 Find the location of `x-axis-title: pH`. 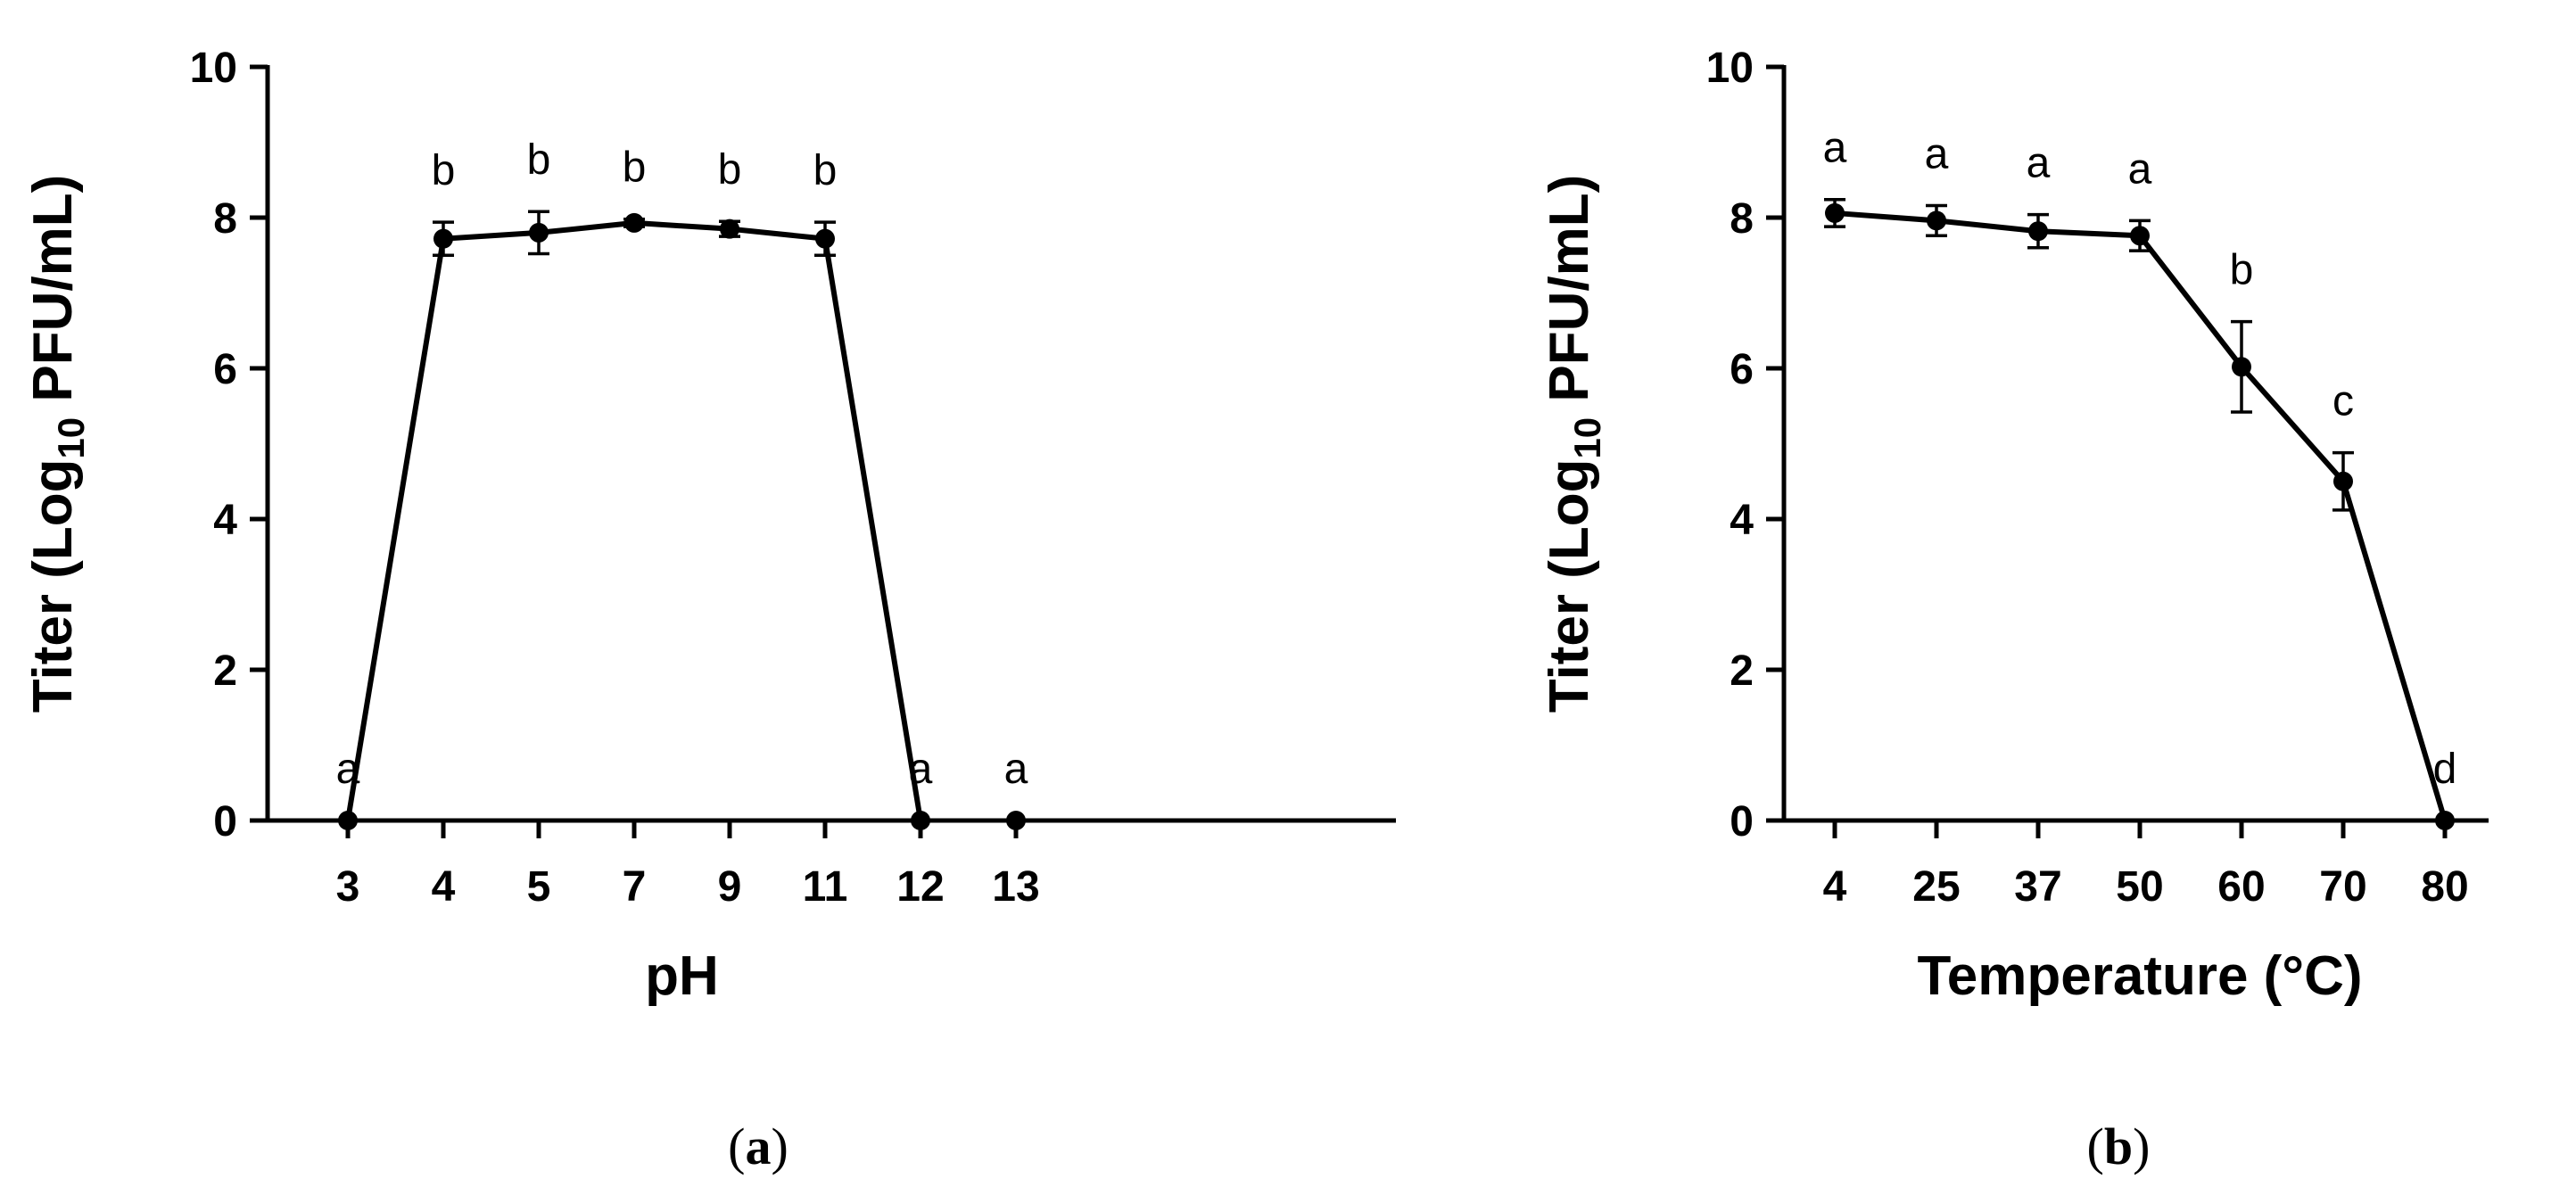

x-axis-title: pH is located at coordinates (682, 976).